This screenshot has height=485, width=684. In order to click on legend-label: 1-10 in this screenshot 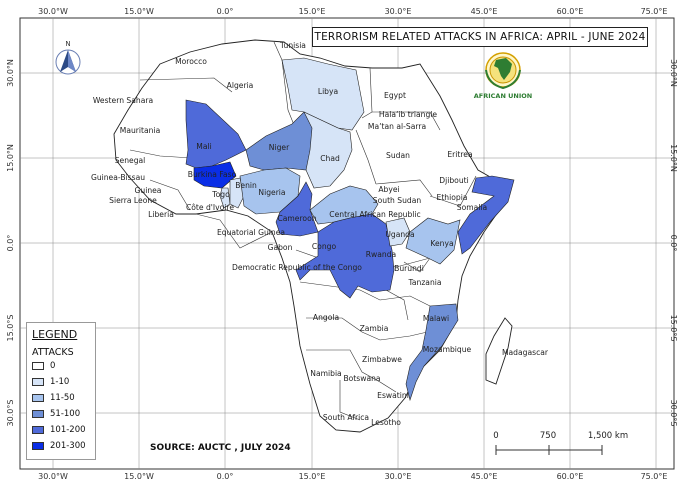, I will do `click(60, 382)`.